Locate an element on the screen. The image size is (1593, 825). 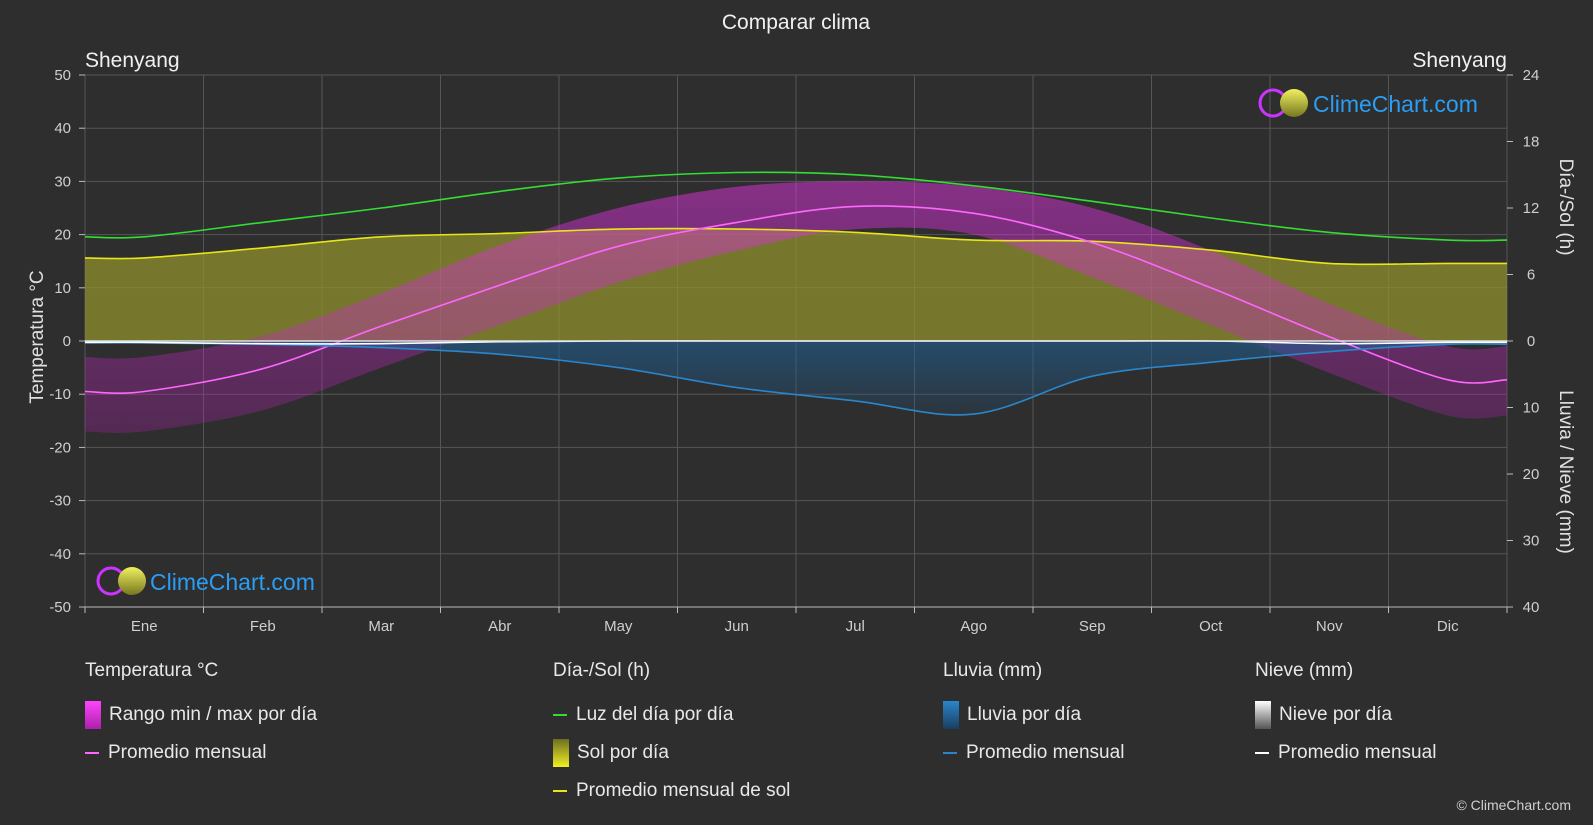
y-tick-label-left: -40 is located at coordinates (60, 554).